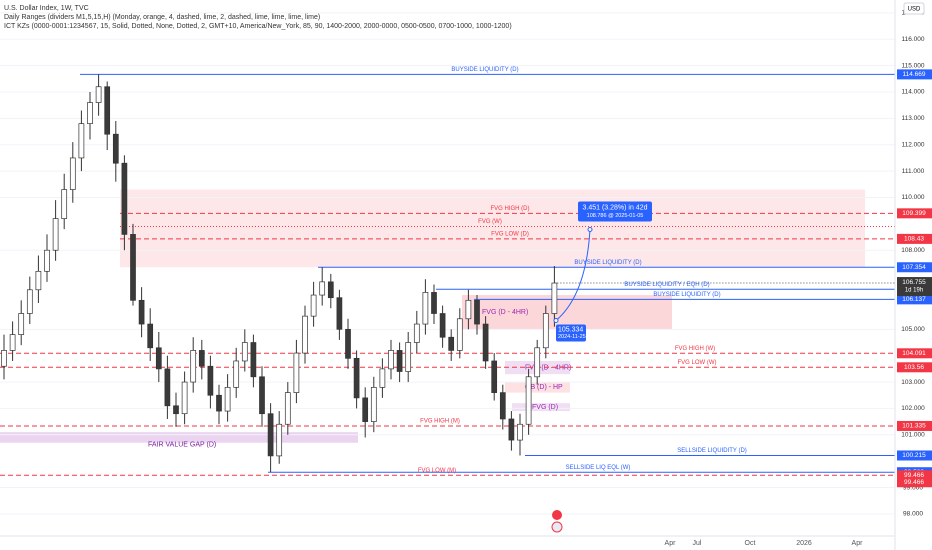  I want to click on y-tick-label: 114.000, so click(912, 92).